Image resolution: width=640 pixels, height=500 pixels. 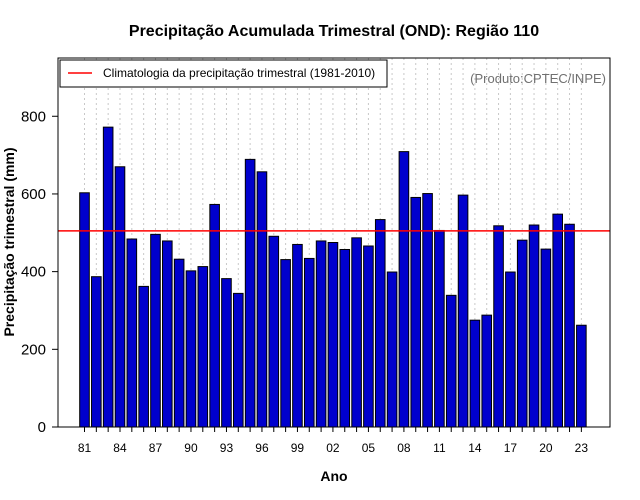 I want to click on x-tick-label: 20, so click(x=546, y=448).